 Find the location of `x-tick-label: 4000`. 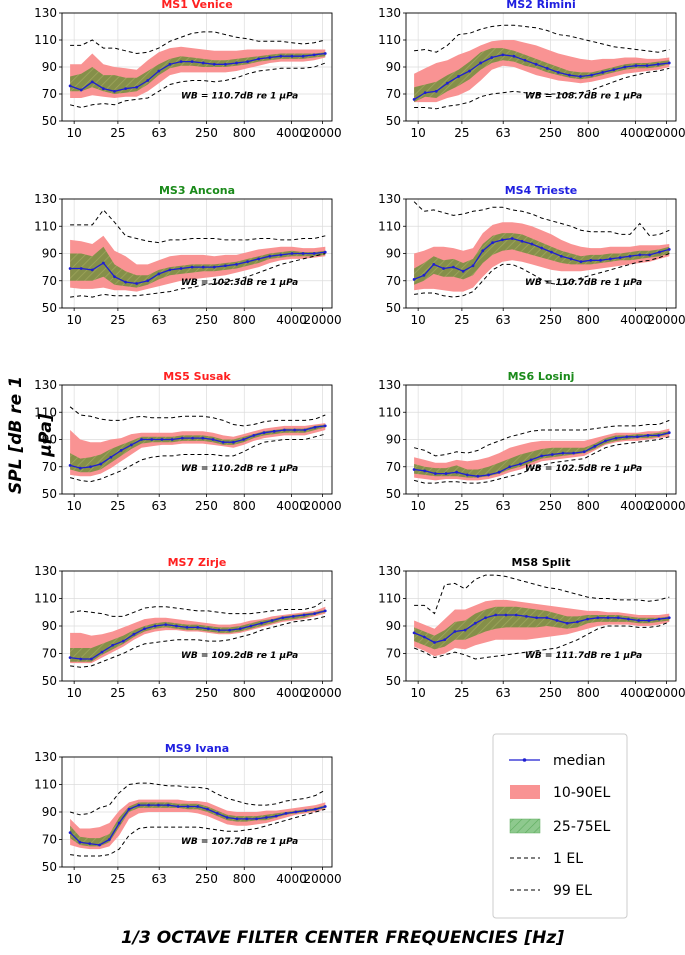

x-tick-label: 4000 is located at coordinates (635, 693).